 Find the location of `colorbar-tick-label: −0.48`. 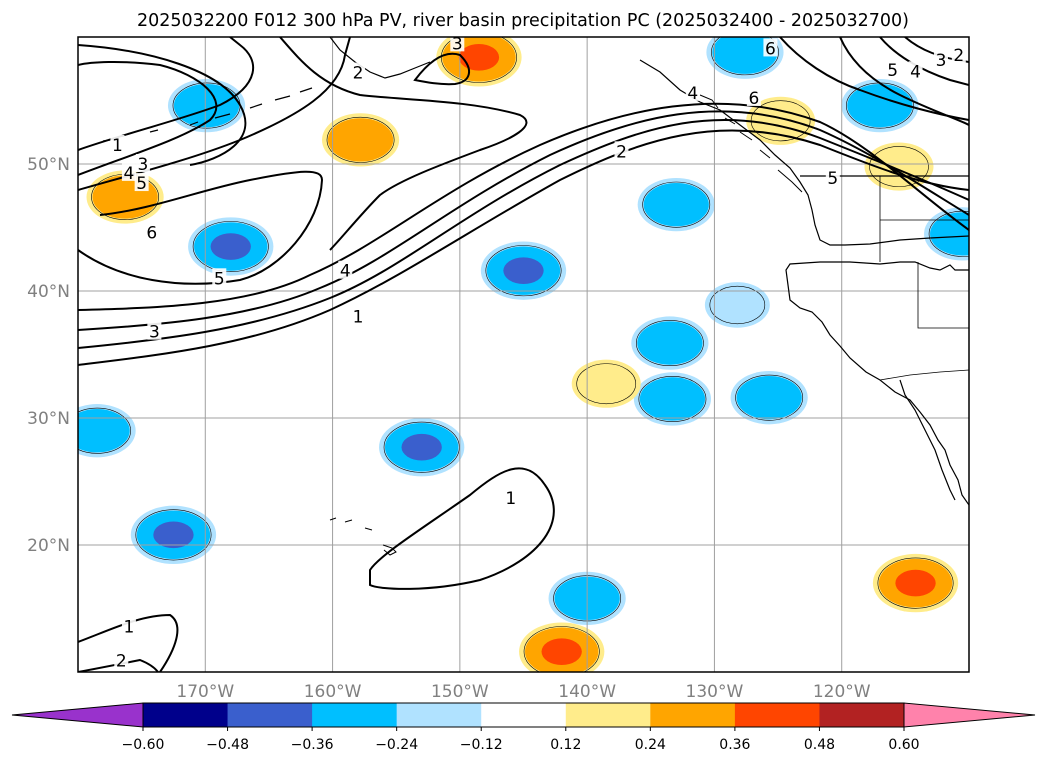

colorbar-tick-label: −0.48 is located at coordinates (227, 745).